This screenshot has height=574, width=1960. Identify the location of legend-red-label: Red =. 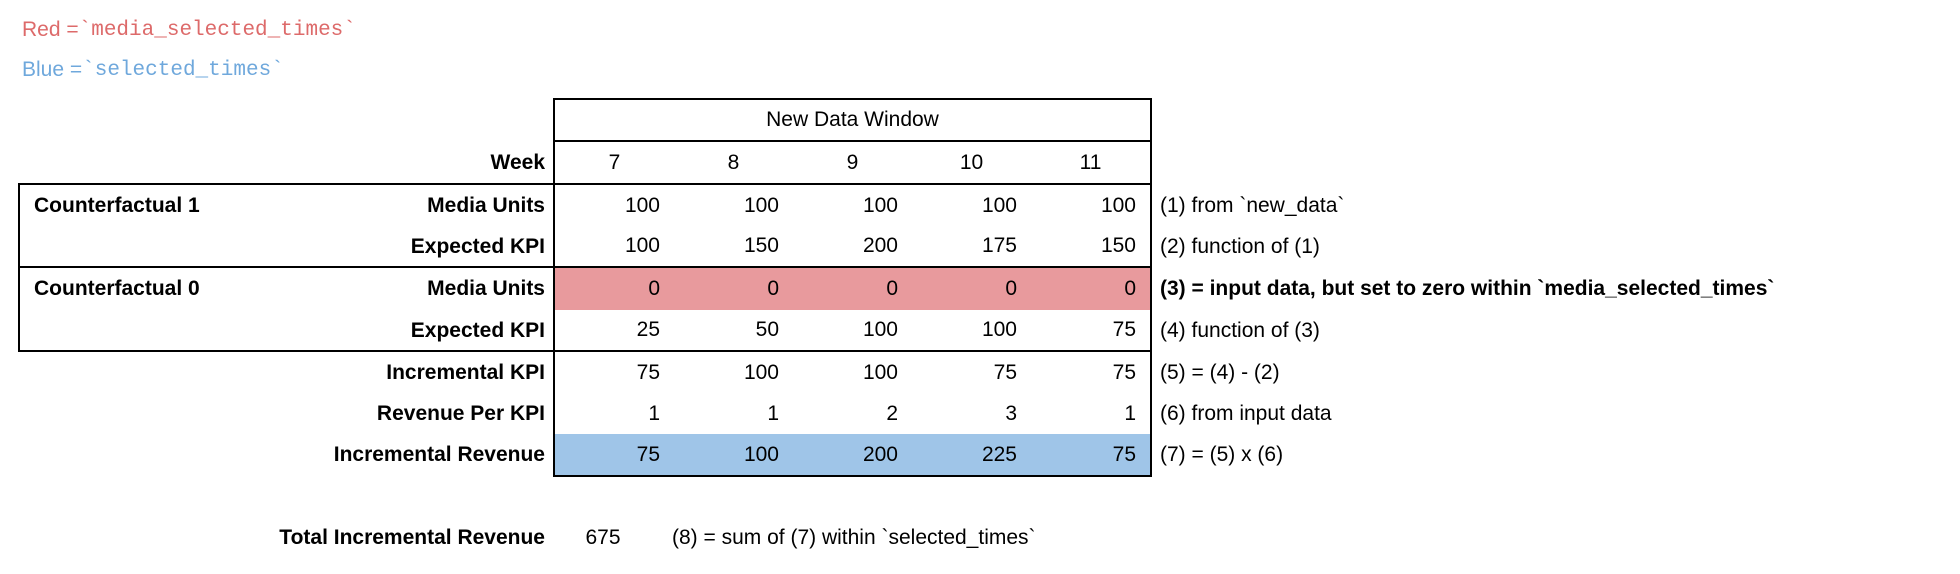
(50, 29).